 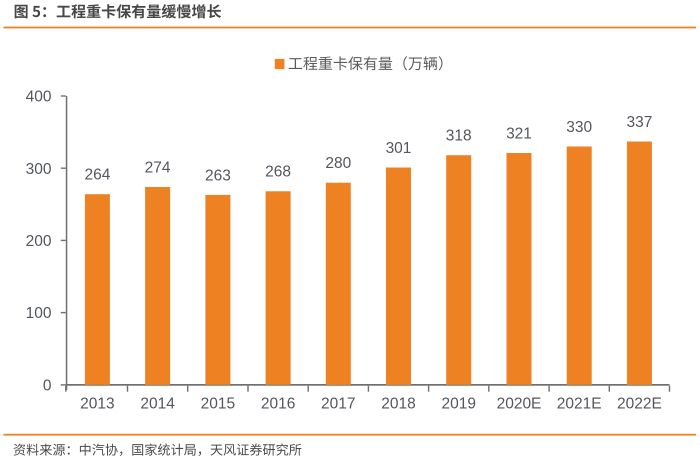 I want to click on svg-text: 2022E, so click(x=639, y=404).